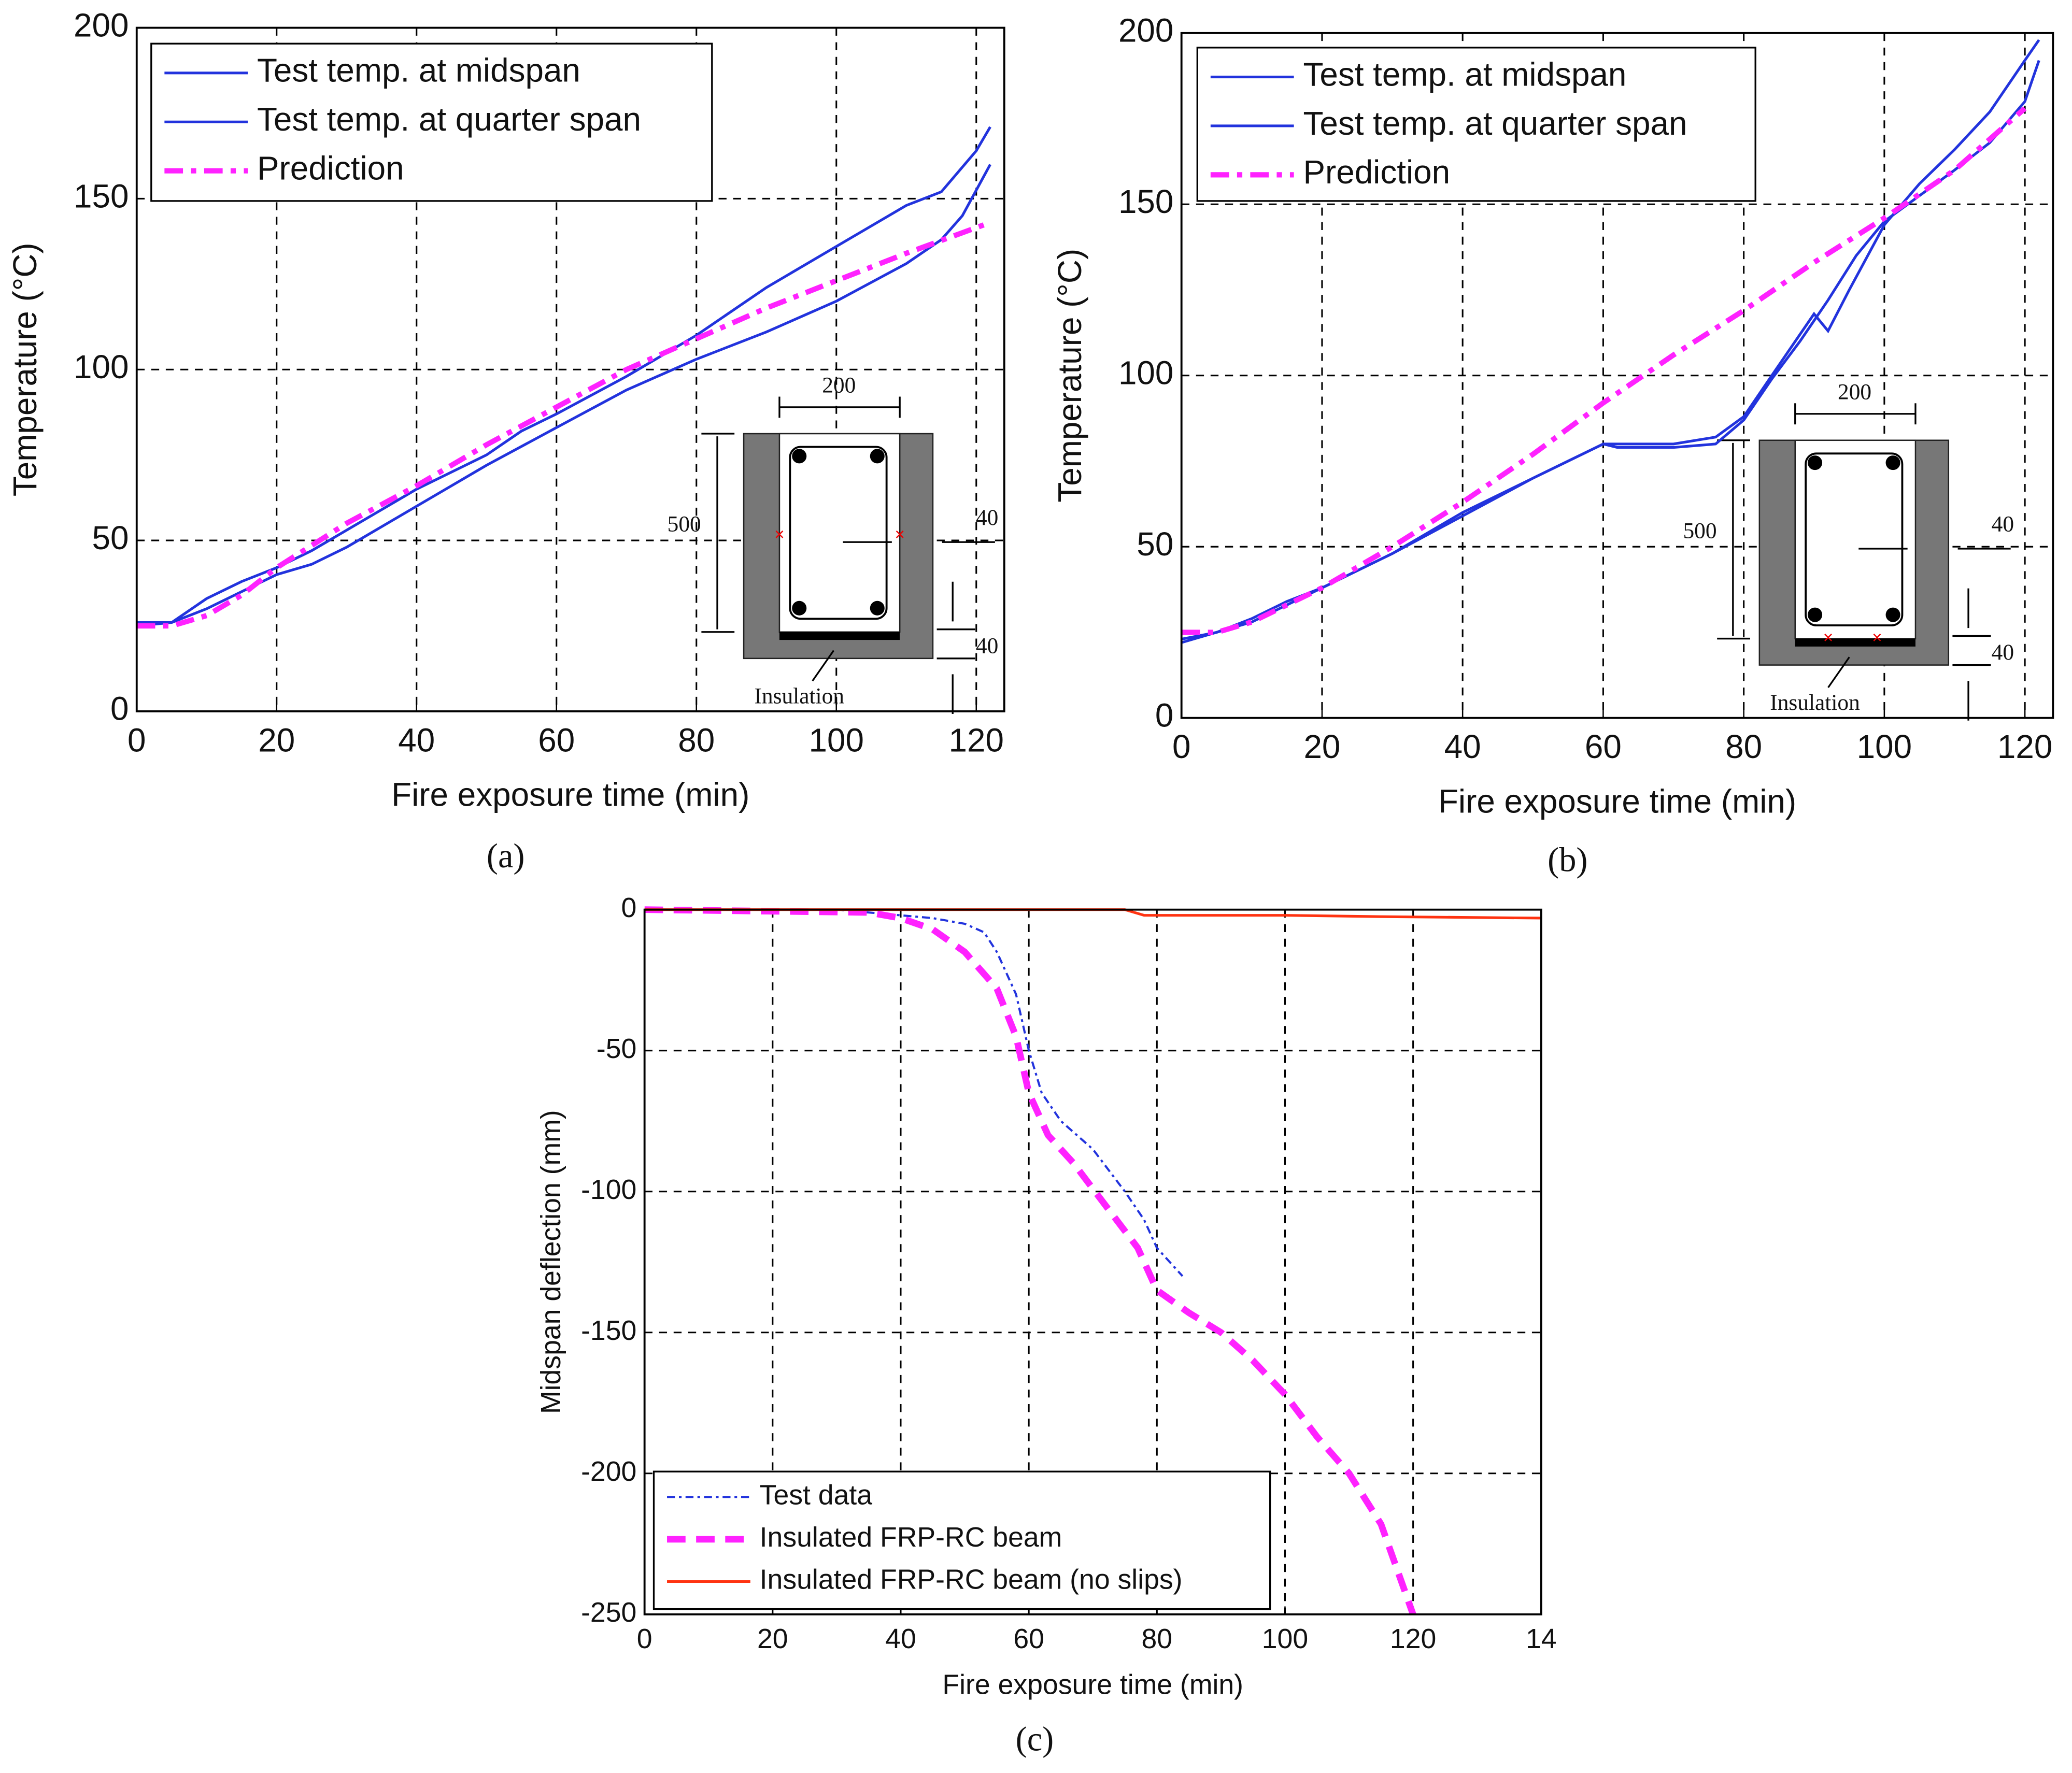 This screenshot has width=2072, height=1773. I want to click on panel-label: (a), so click(506, 856).